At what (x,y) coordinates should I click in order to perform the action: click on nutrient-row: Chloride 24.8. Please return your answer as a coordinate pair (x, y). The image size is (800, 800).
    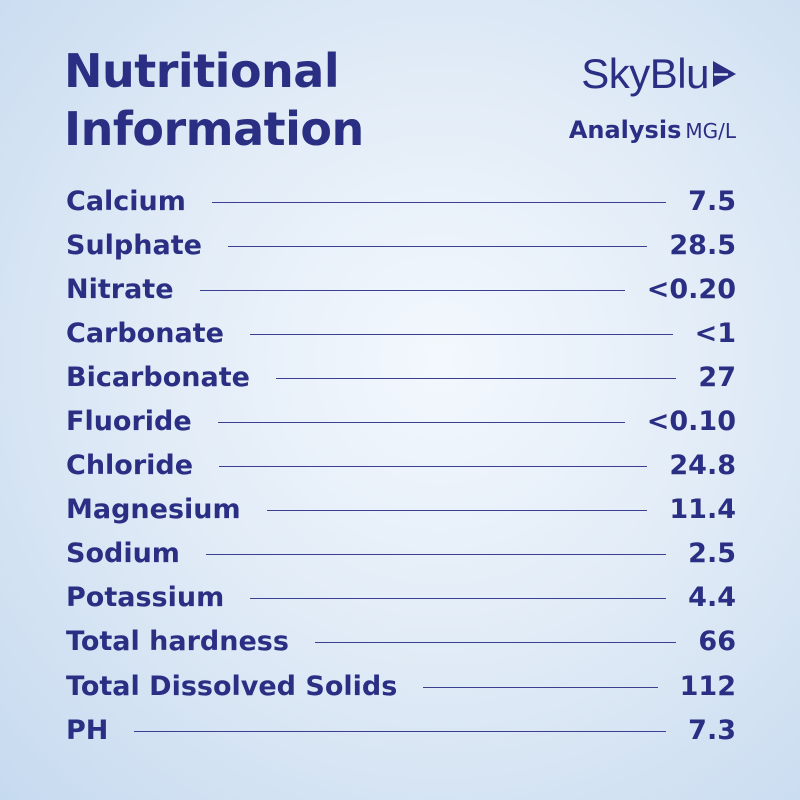
    Looking at the image, I should click on (401, 466).